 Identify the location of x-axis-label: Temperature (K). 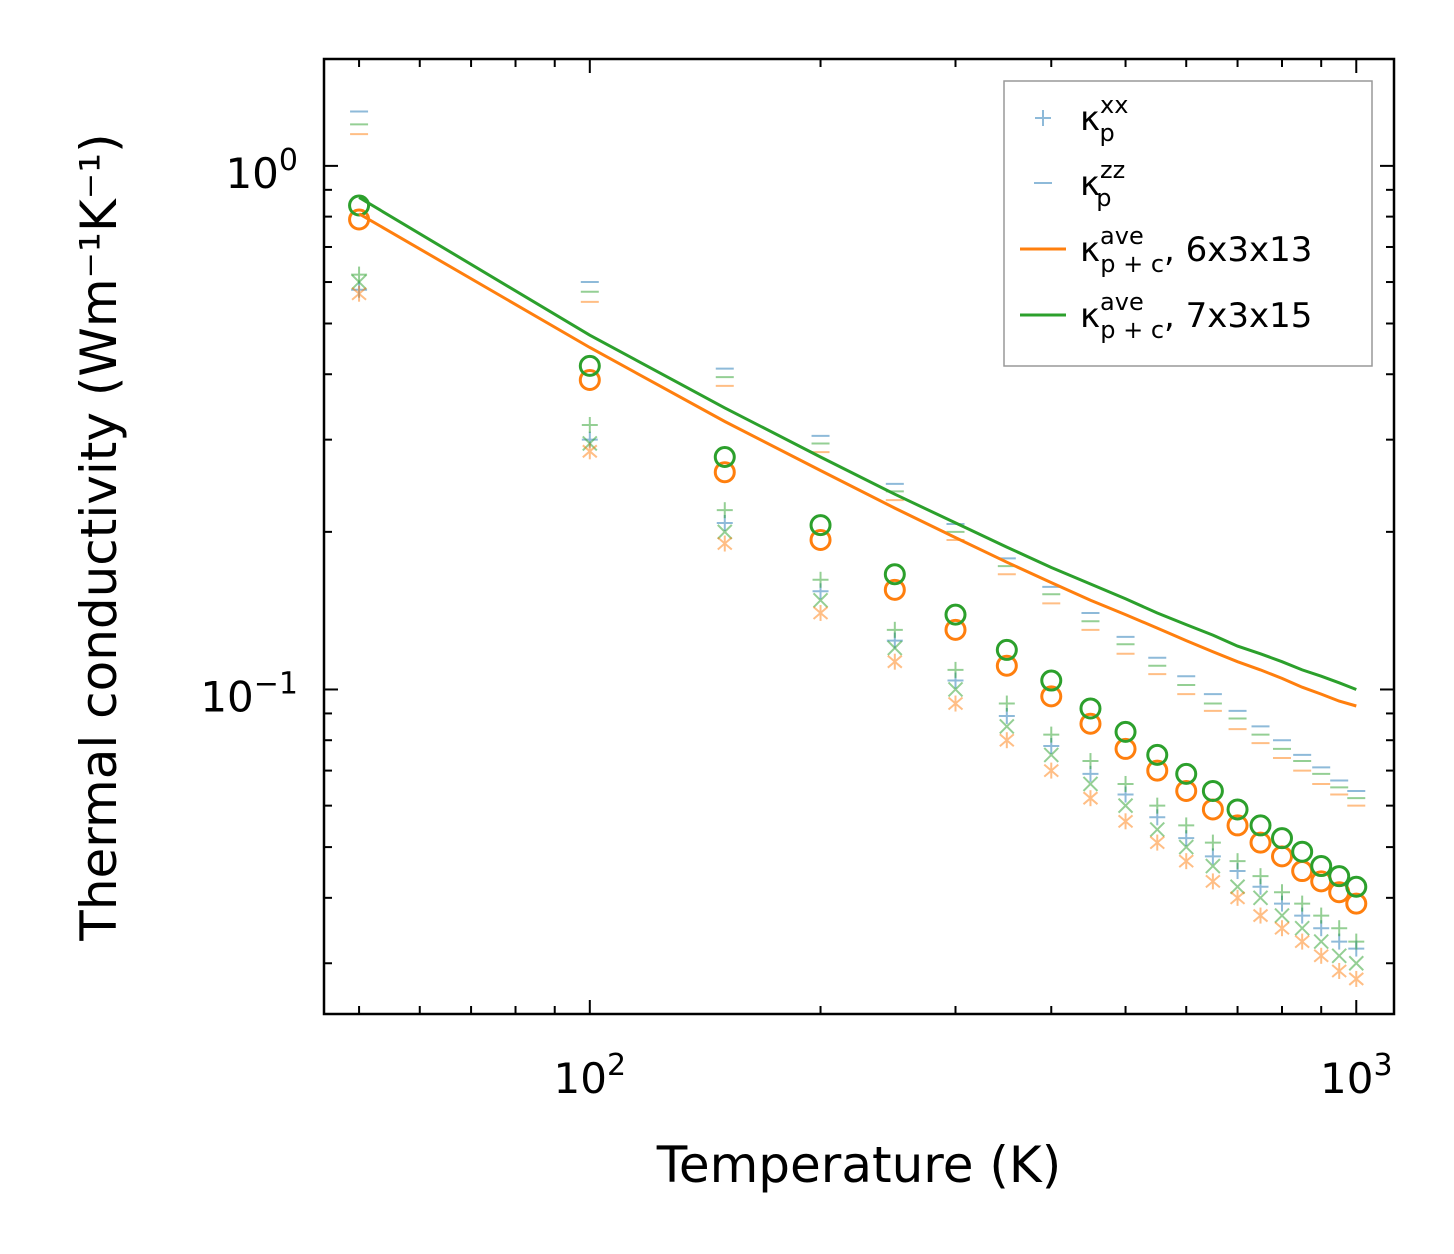
(858, 1165).